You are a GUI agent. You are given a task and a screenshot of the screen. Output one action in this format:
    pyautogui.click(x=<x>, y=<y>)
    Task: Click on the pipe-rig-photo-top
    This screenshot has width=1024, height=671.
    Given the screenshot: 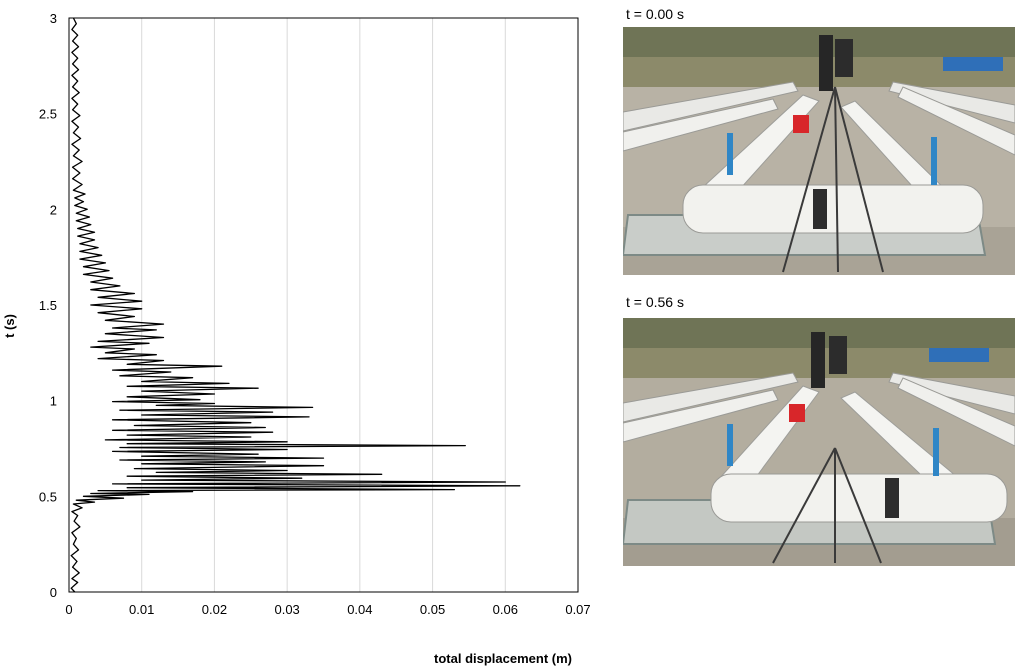 What is the action you would take?
    pyautogui.click(x=819, y=151)
    